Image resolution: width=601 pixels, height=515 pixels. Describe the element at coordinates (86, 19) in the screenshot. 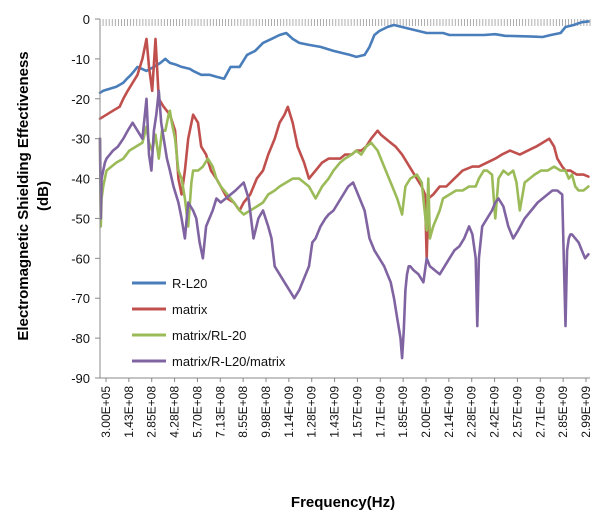

I see `y-tick-label: 0` at that location.